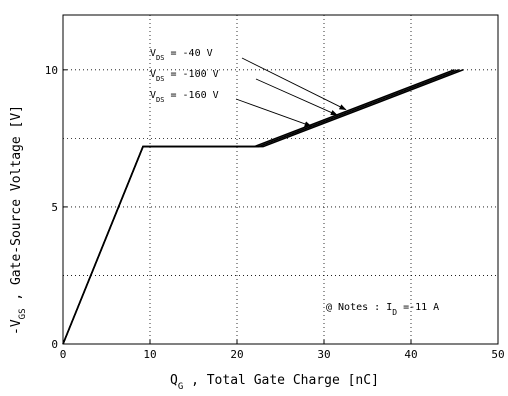 The height and width of the screenshot is (396, 508). Describe the element at coordinates (497, 354) in the screenshot. I see `x-tick-label: 50` at that location.